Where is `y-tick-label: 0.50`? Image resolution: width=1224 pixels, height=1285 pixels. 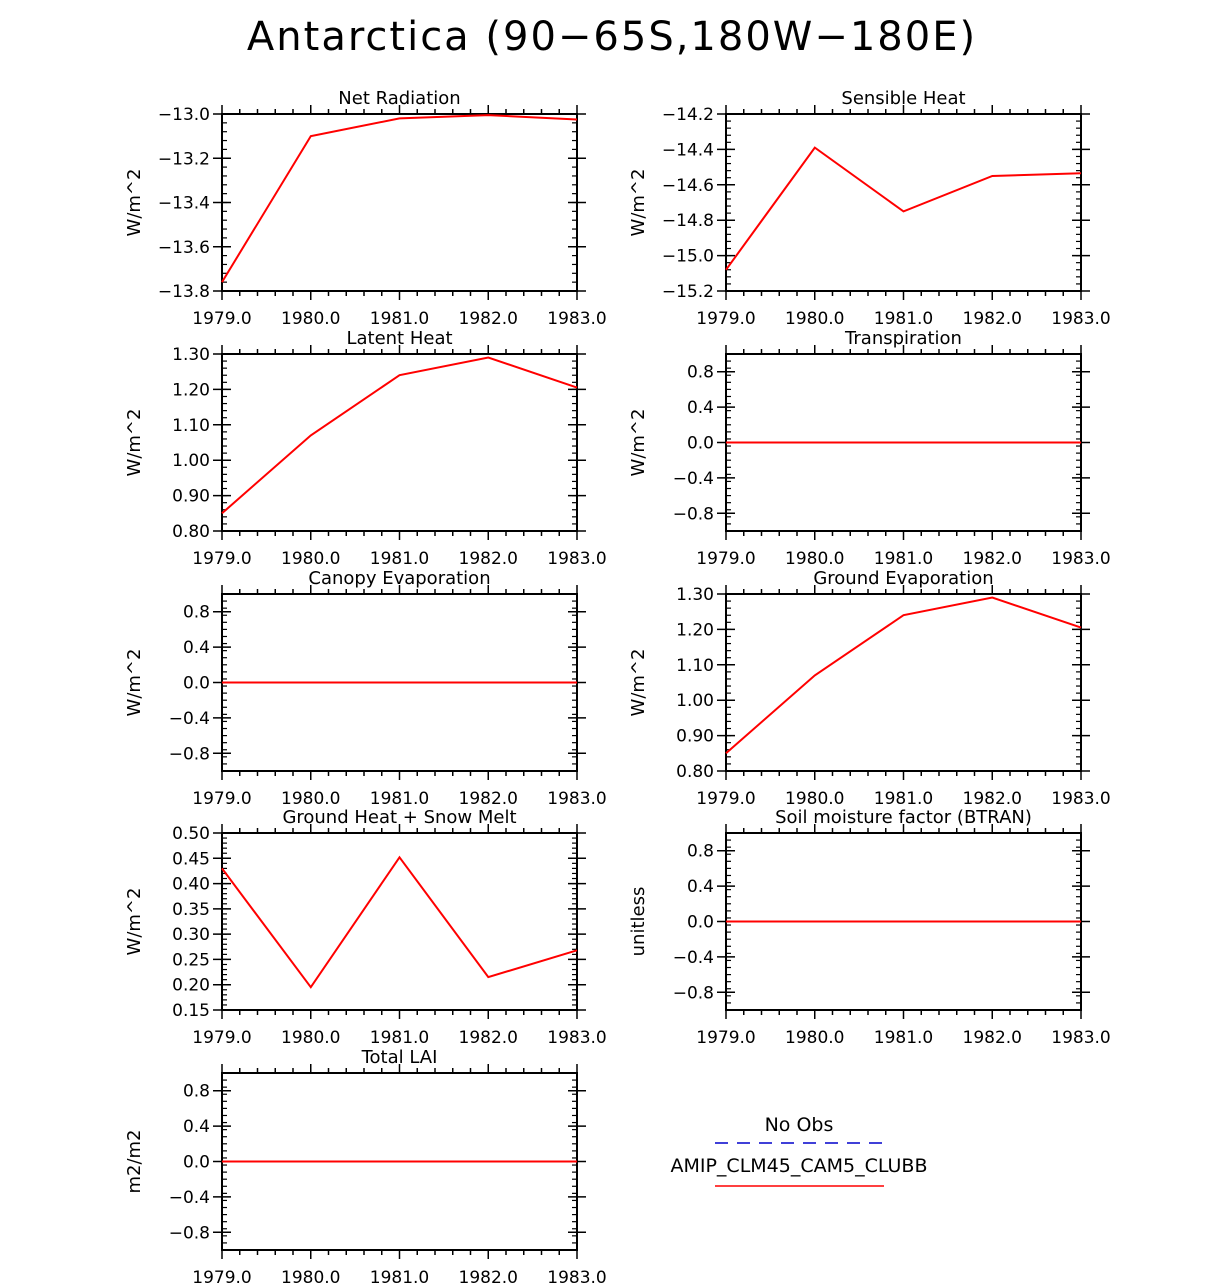 y-tick-label: 0.50 is located at coordinates (191, 834).